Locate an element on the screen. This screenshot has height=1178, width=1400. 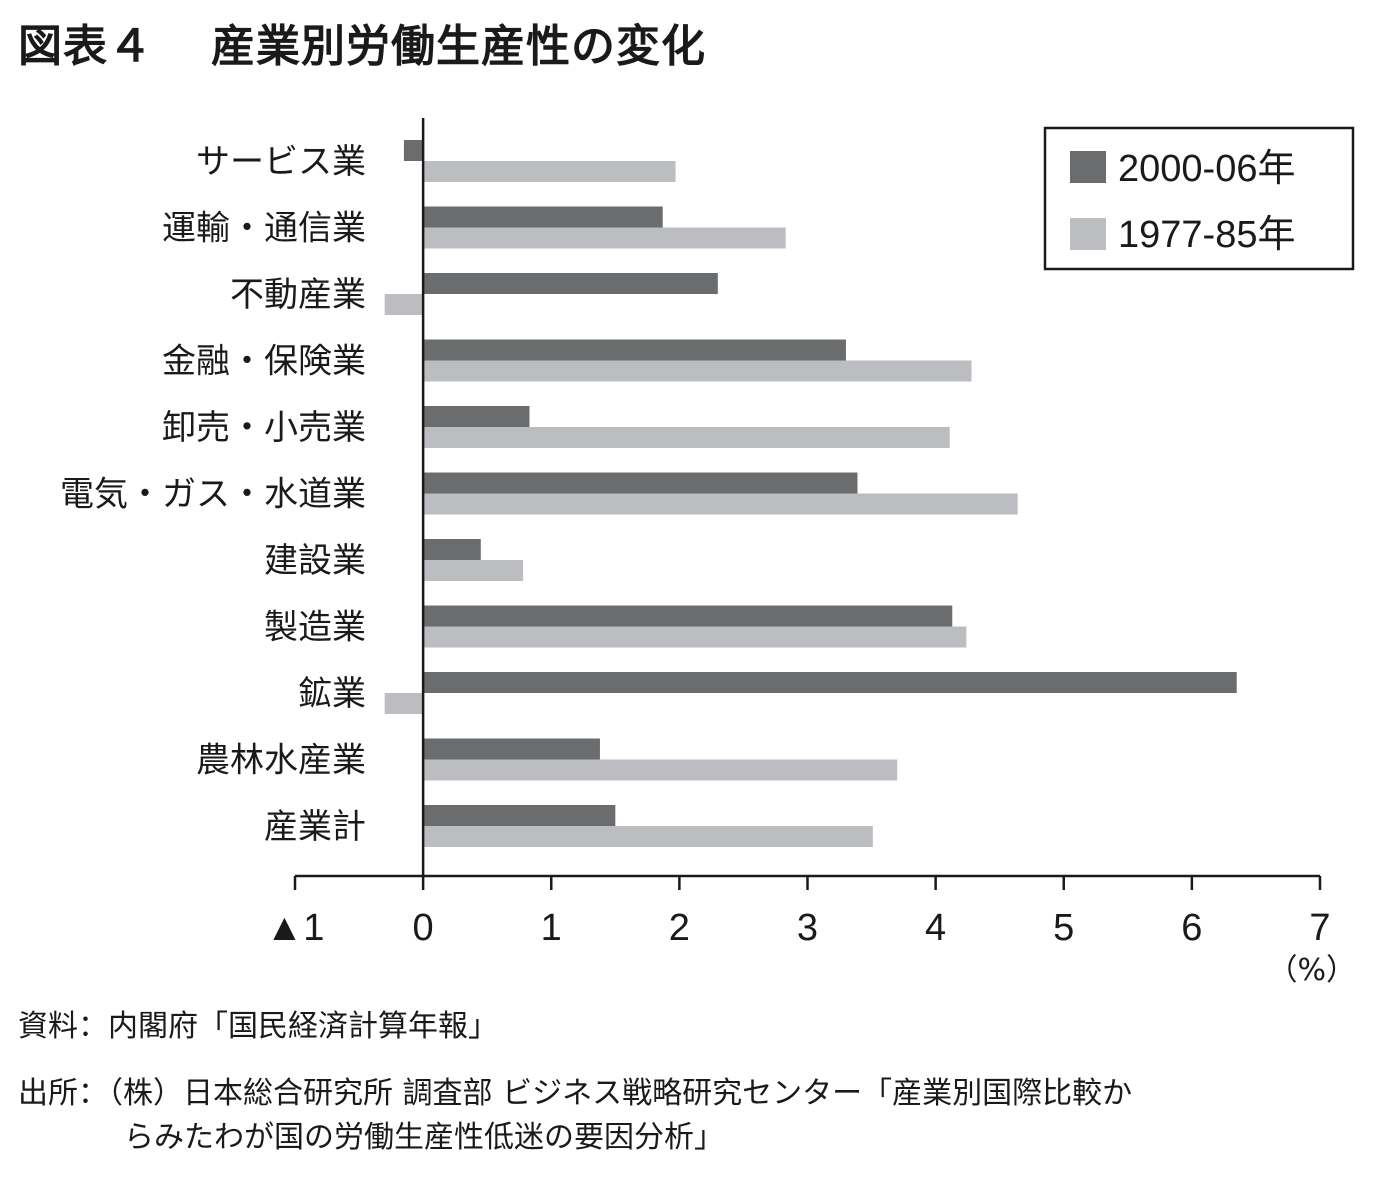
category-label: 産業計 is located at coordinates (315, 827).